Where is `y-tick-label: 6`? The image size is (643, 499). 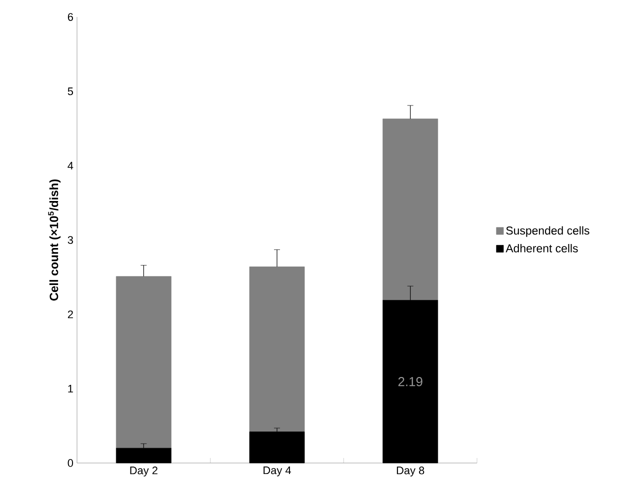 y-tick-label: 6 is located at coordinates (70, 17).